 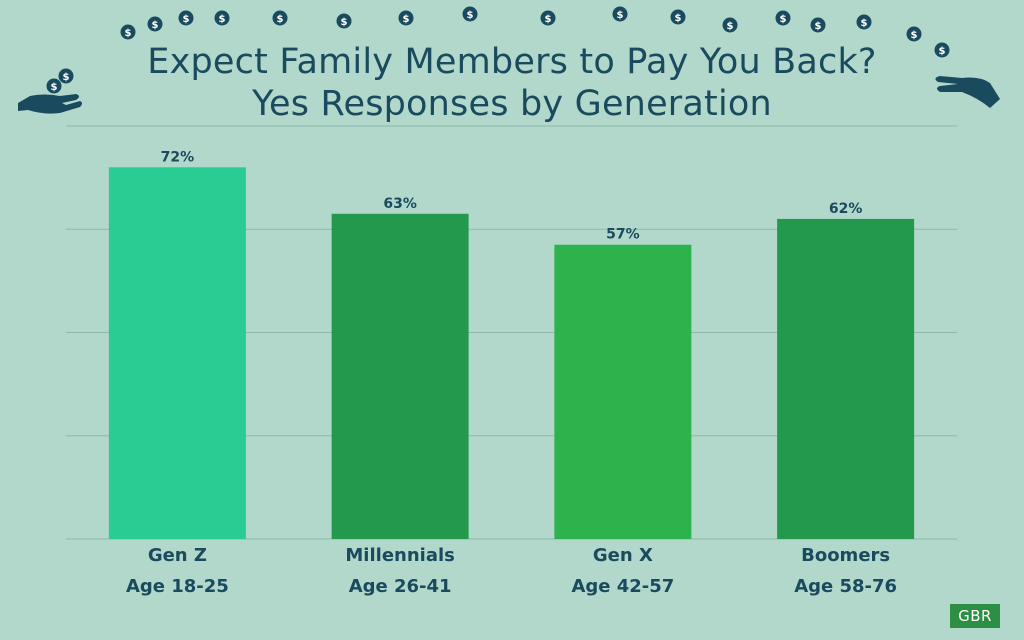 I want to click on giving-hand-icon, so click(x=50, y=104).